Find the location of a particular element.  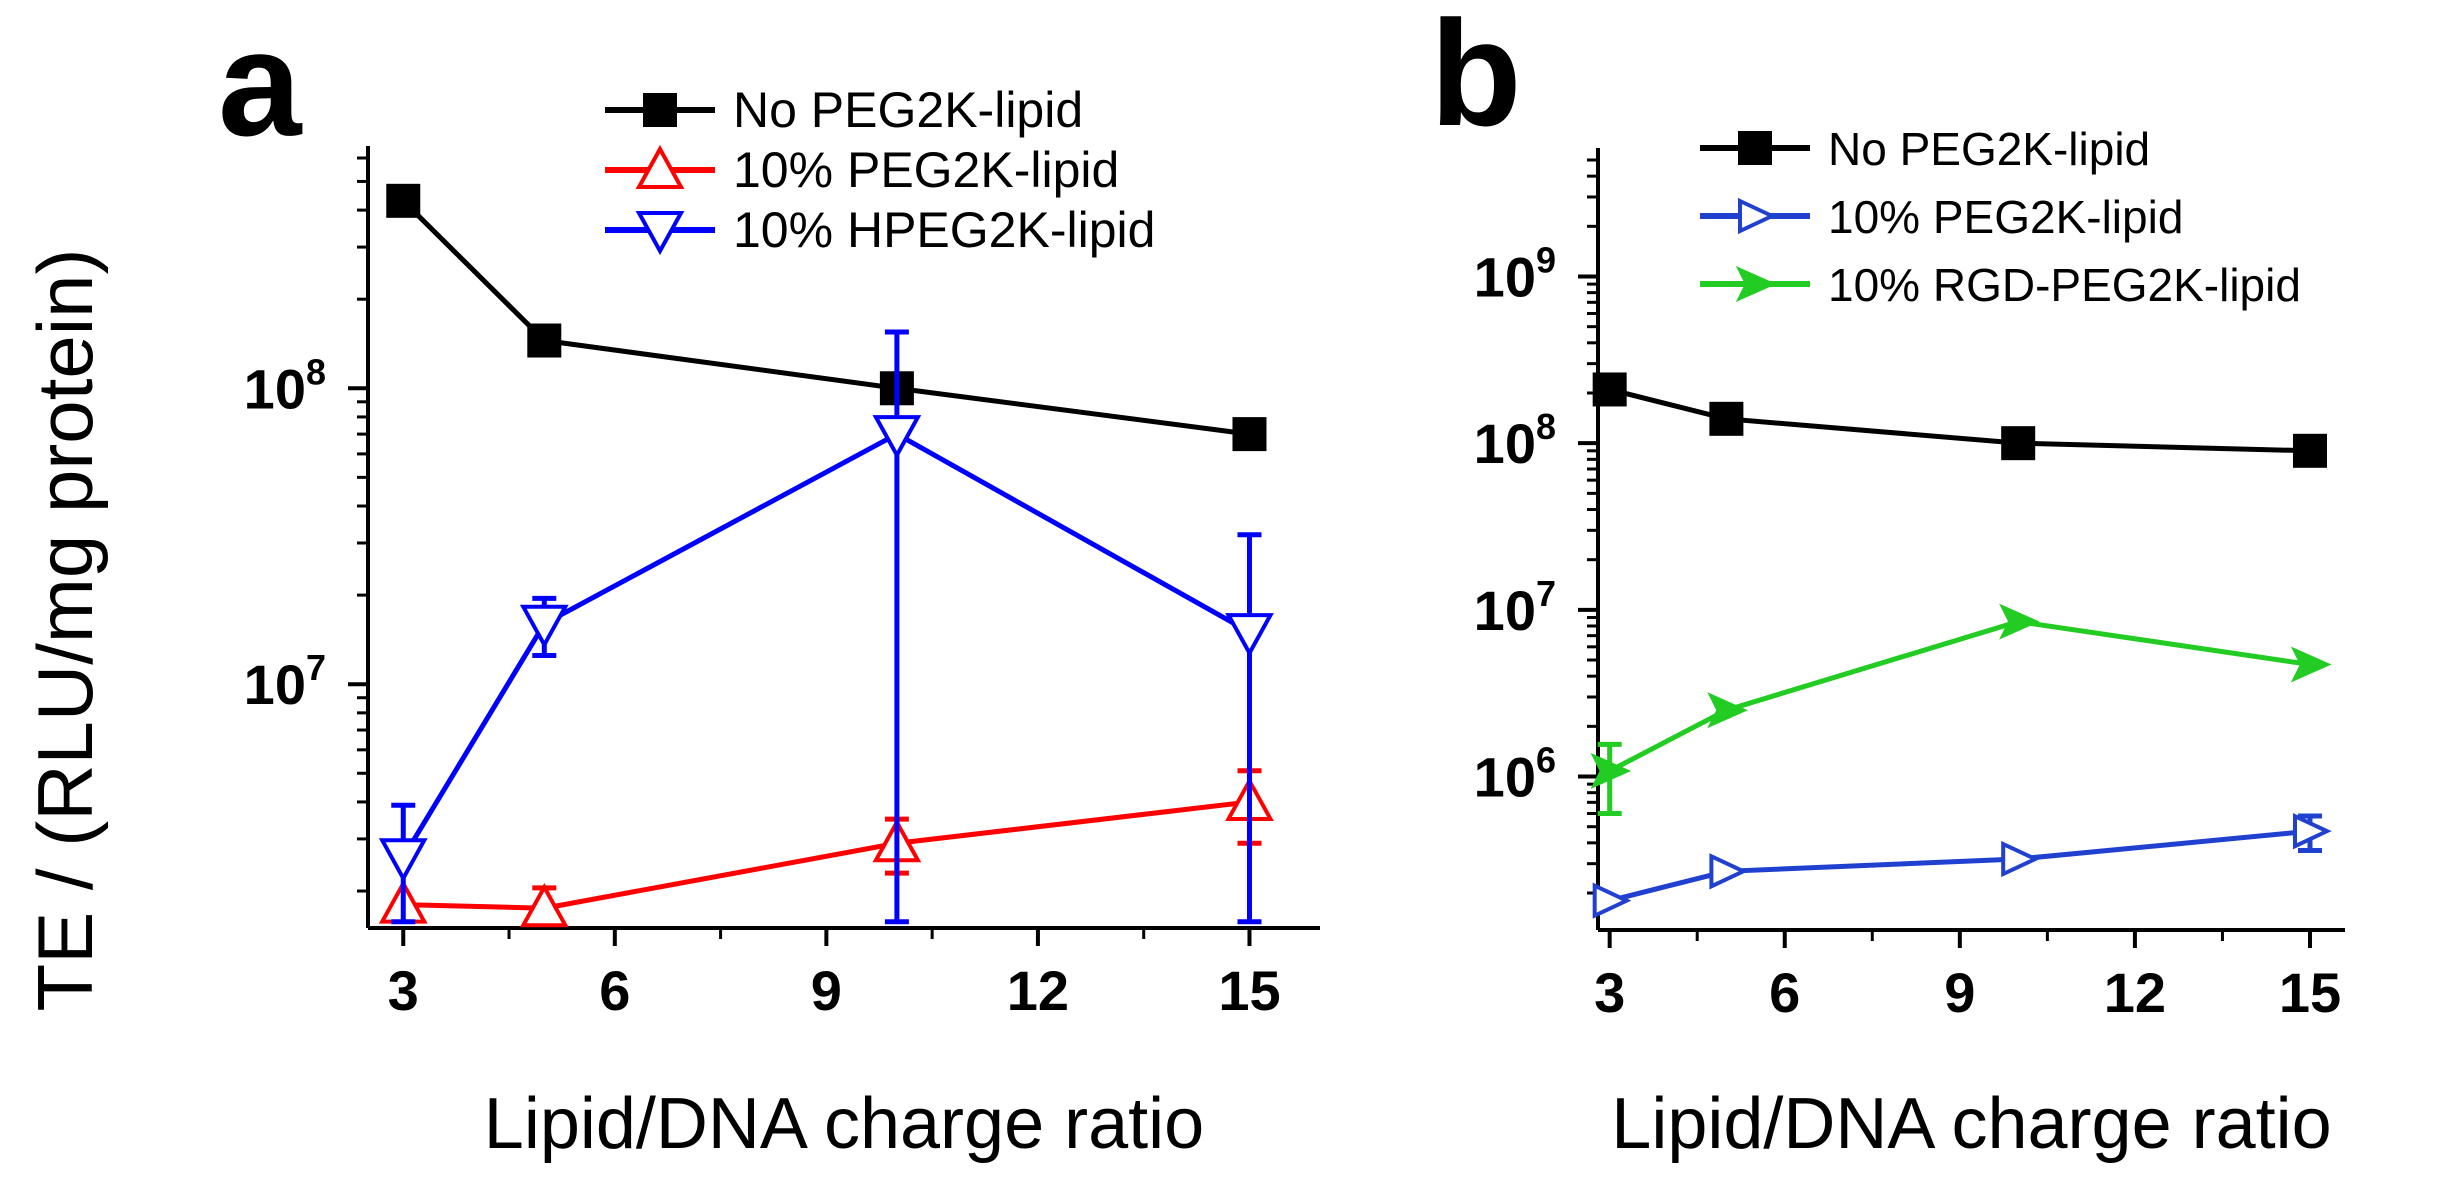

y-tick-label: 10⁶ is located at coordinates (1515, 774).